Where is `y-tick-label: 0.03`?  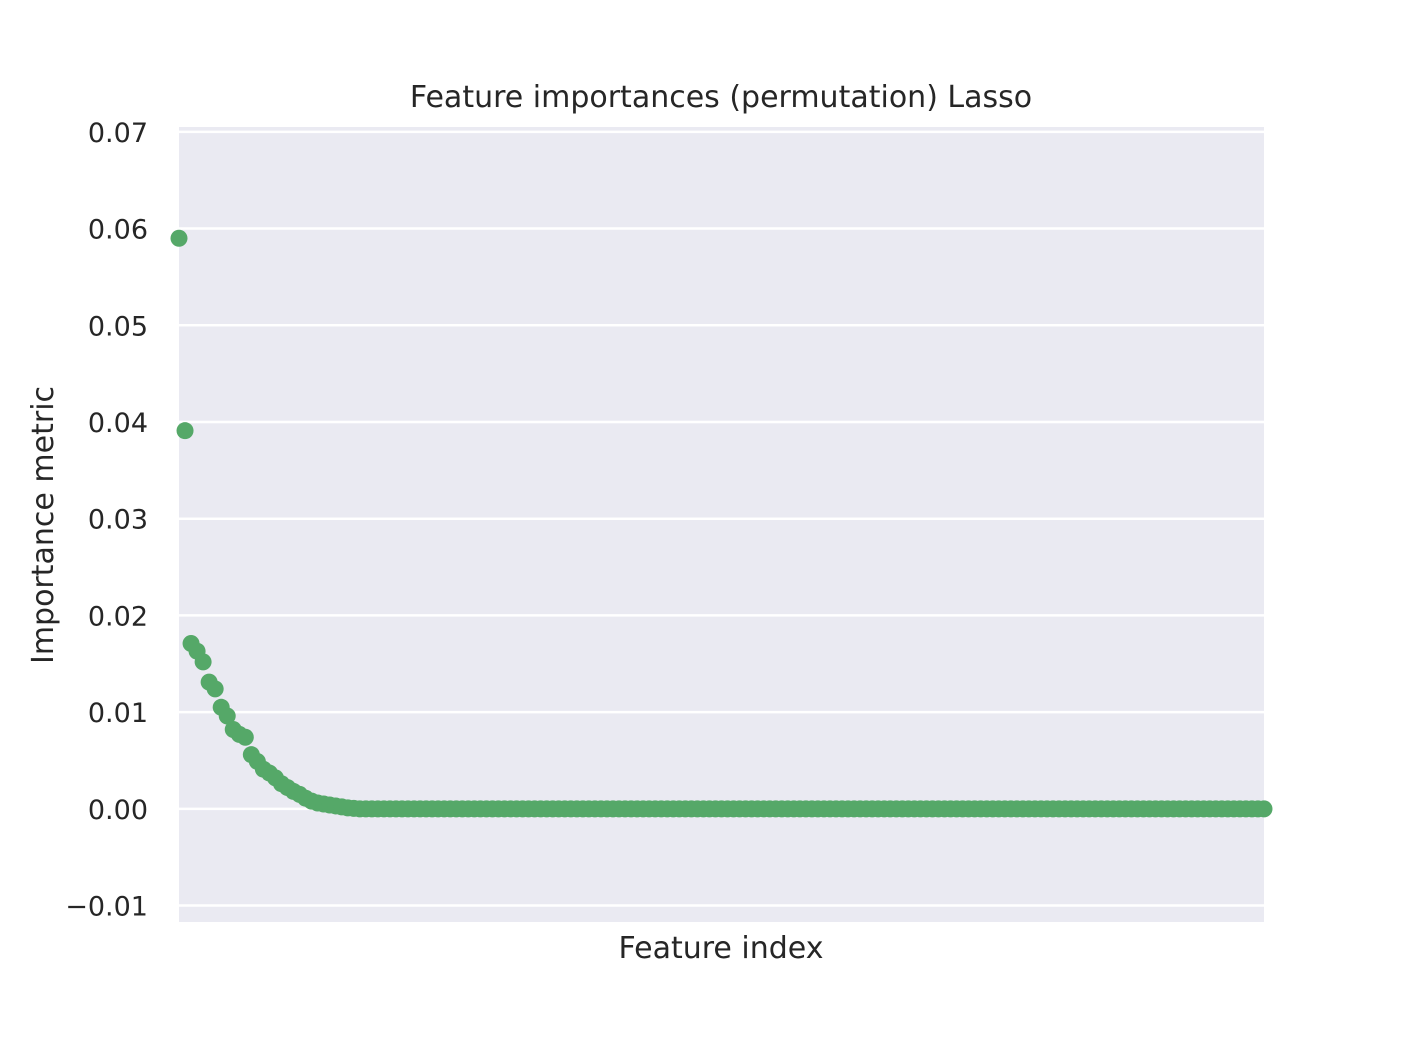 y-tick-label: 0.03 is located at coordinates (118, 520).